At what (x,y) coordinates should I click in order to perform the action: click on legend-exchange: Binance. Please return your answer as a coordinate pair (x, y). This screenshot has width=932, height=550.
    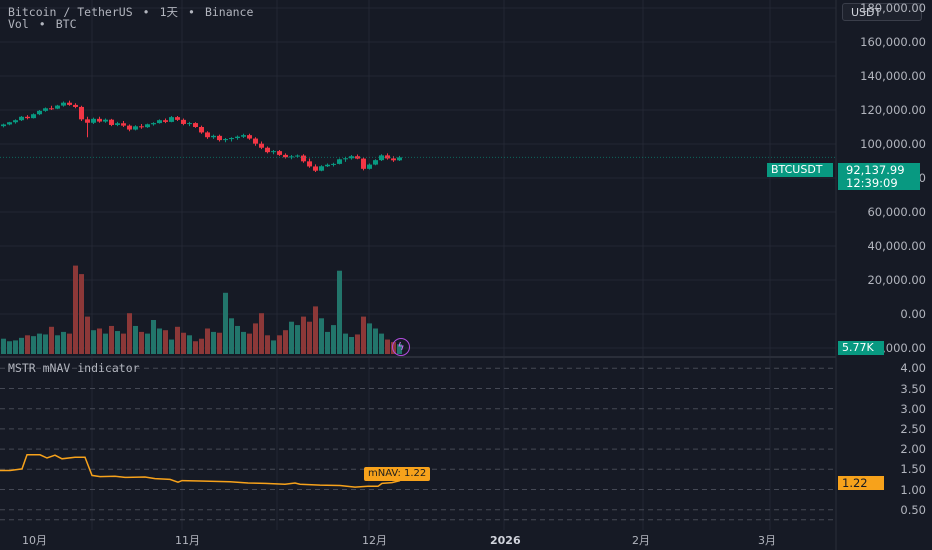
    Looking at the image, I should click on (229, 12).